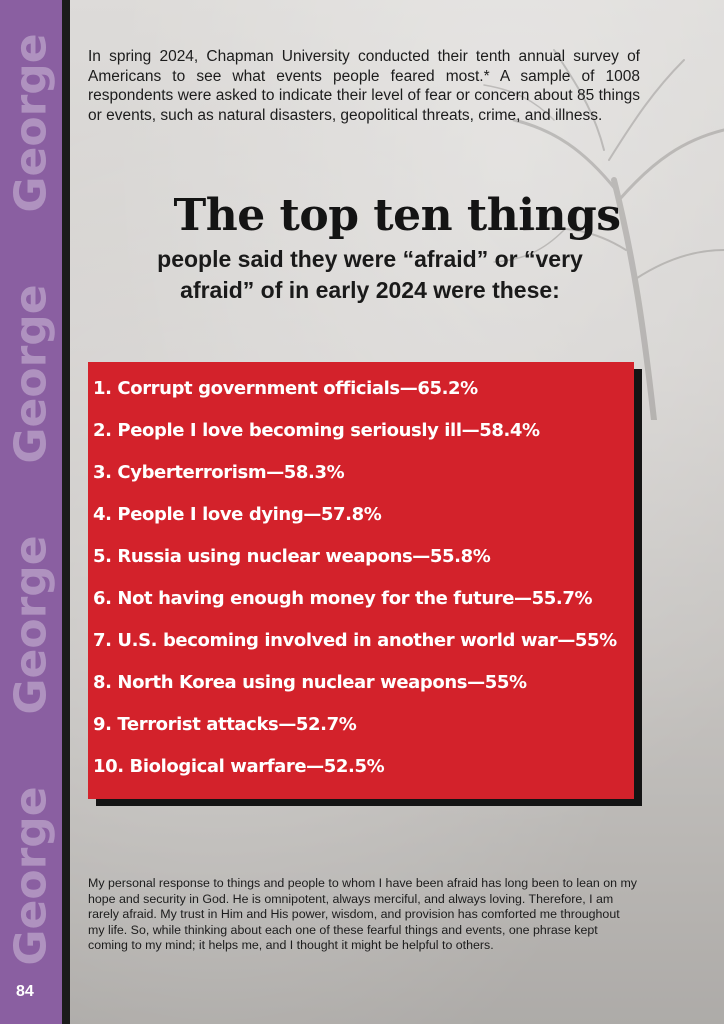  I want to click on tree-silhouette-decoration, so click(603, 234).